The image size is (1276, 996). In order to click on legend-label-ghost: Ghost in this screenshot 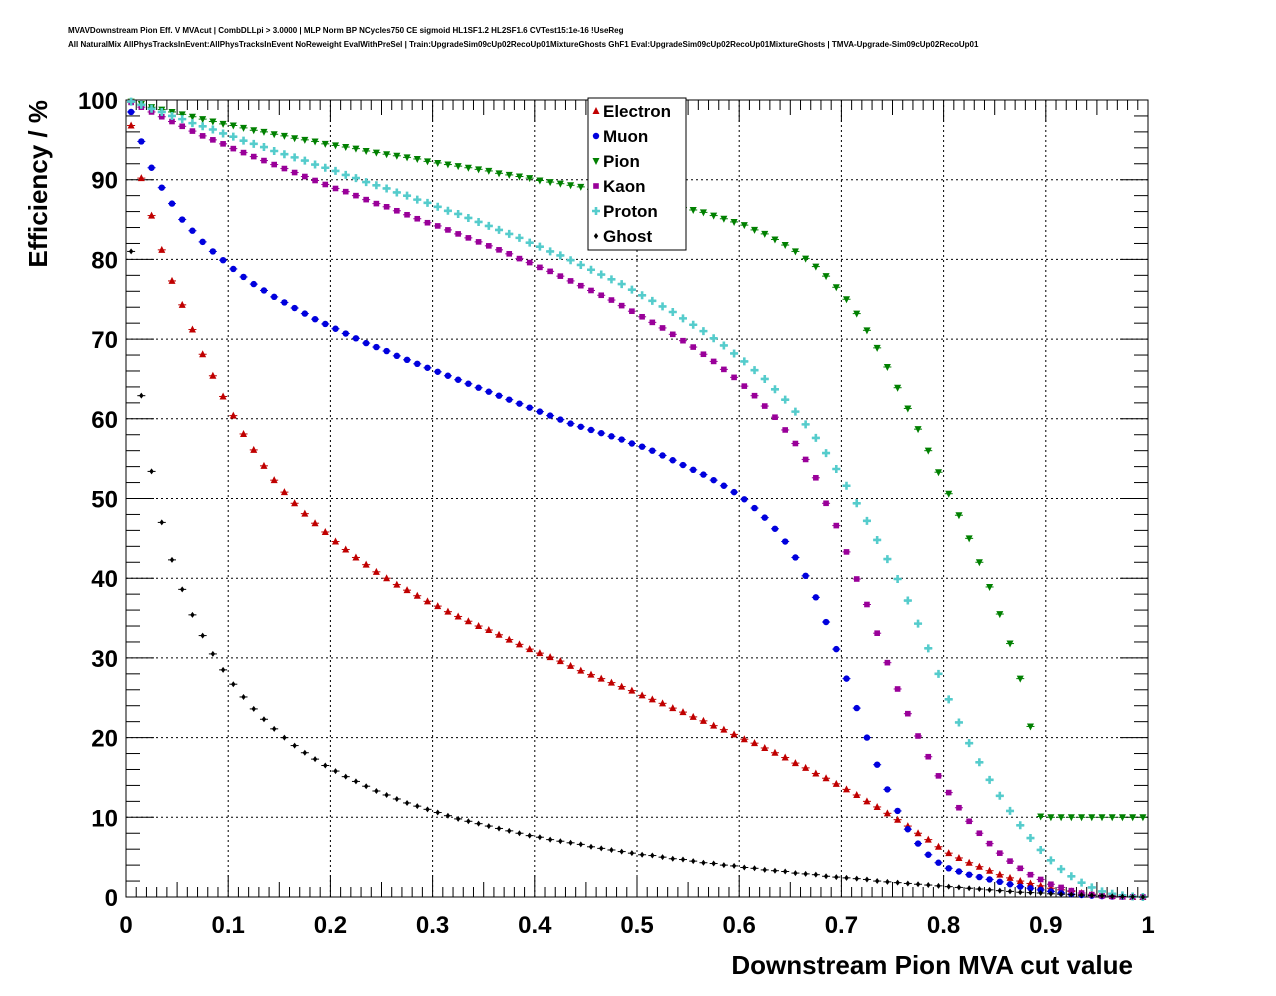, I will do `click(627, 236)`.